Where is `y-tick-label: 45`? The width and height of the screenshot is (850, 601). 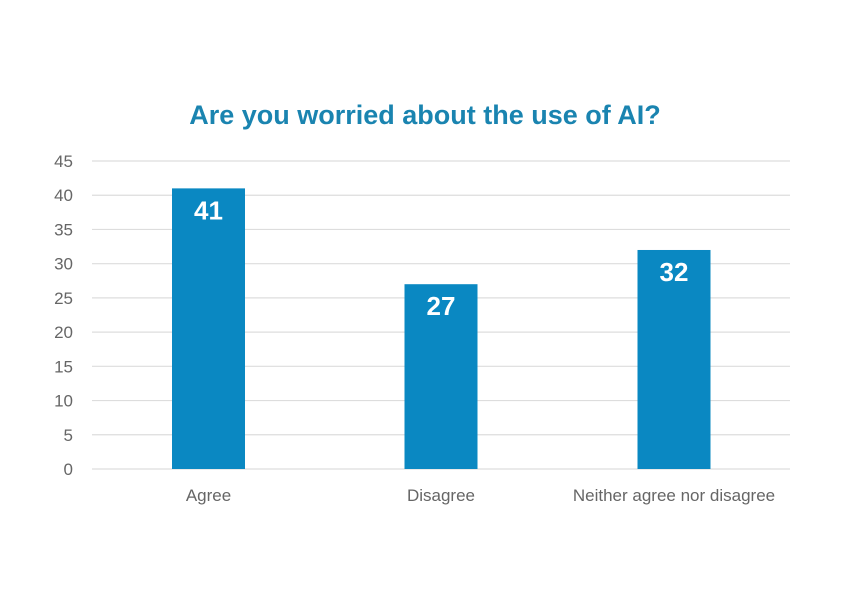
y-tick-label: 45 is located at coordinates (63, 161).